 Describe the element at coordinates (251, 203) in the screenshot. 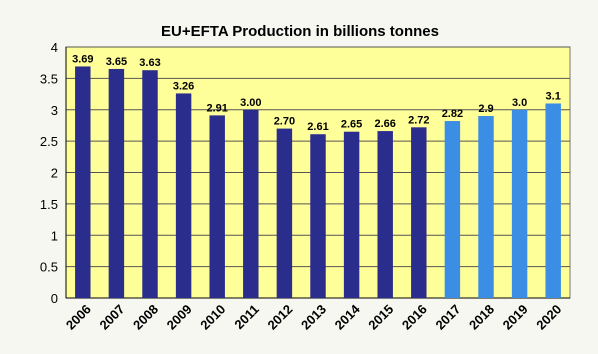

I see `bar-2011` at that location.